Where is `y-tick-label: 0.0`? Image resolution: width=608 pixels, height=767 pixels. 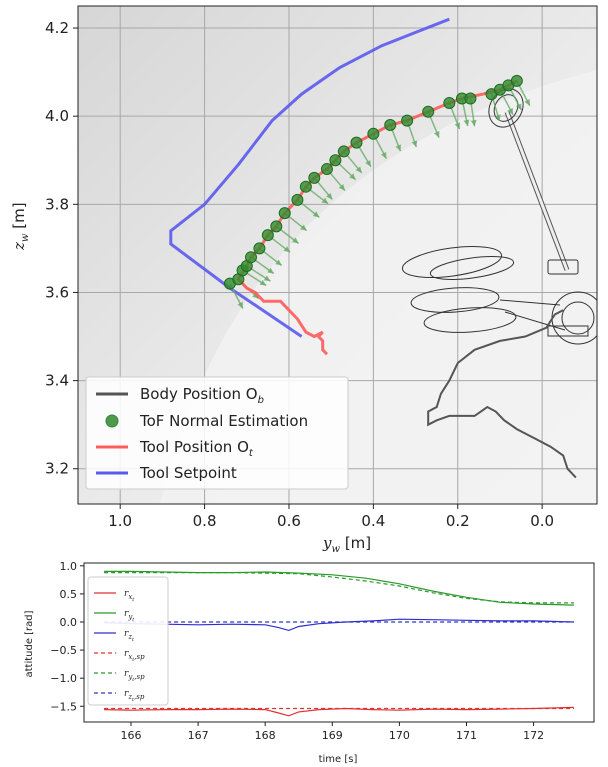 y-tick-label: 0.0 is located at coordinates (69, 622).